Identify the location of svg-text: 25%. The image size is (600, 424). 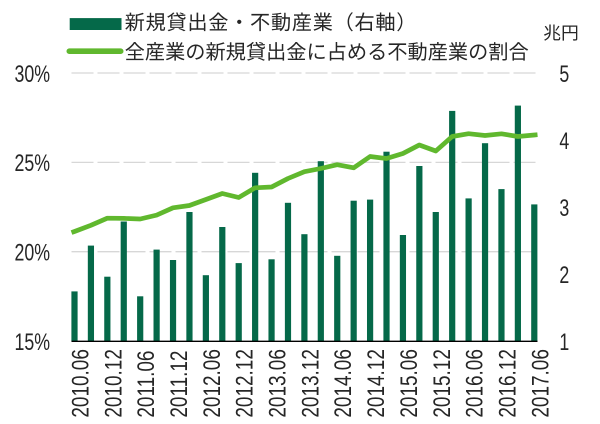
(32, 164).